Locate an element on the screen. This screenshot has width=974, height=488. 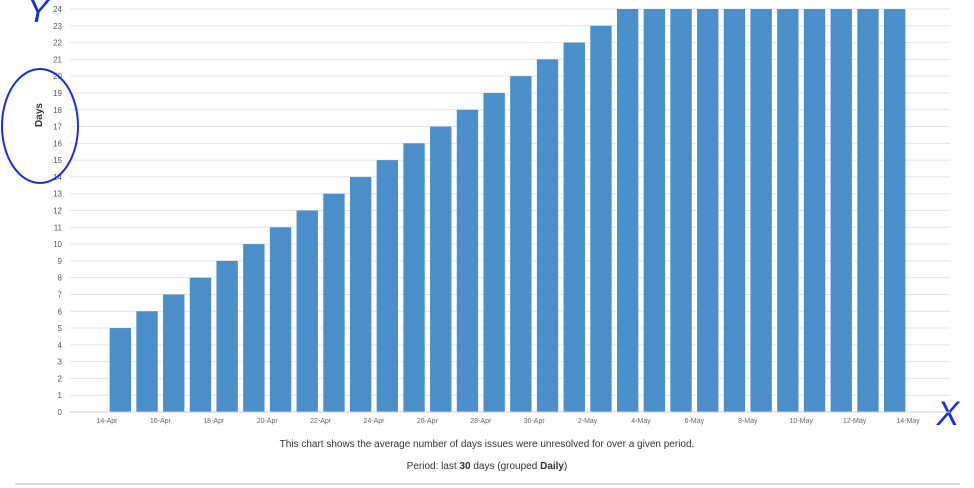
y-tick-label: 16 is located at coordinates (57, 143).